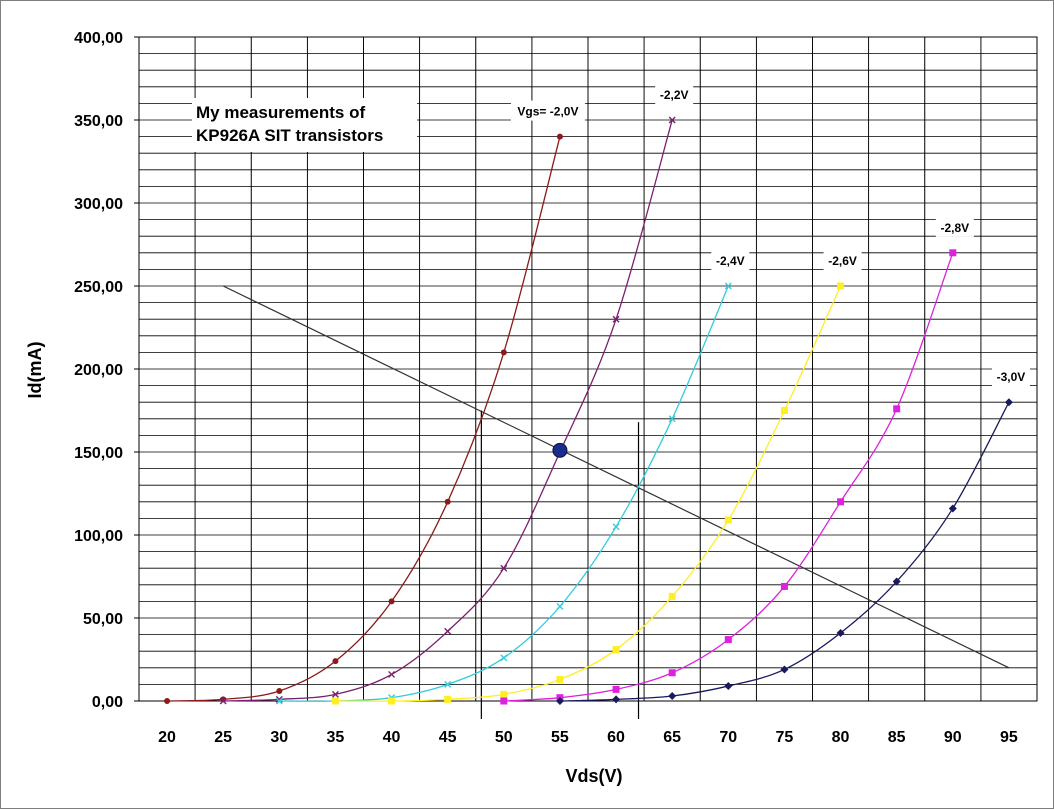 This screenshot has width=1054, height=810. What do you see at coordinates (304, 125) in the screenshot?
I see `annotation-box` at bounding box center [304, 125].